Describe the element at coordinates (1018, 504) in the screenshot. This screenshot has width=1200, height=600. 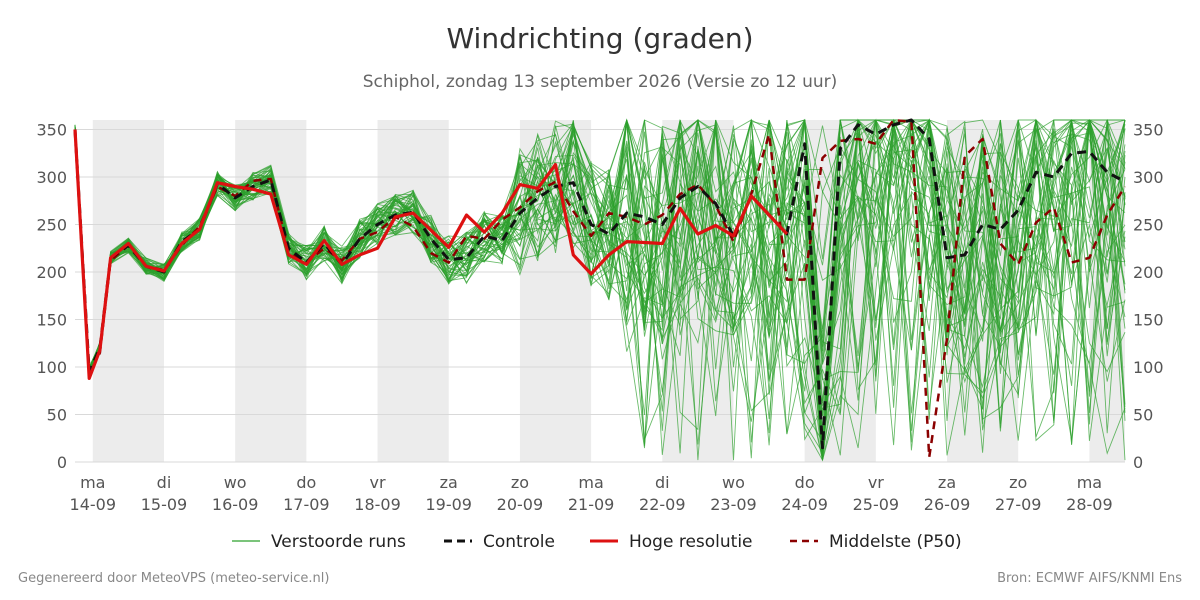
I see `x-tick-date-13: 27-09` at that location.